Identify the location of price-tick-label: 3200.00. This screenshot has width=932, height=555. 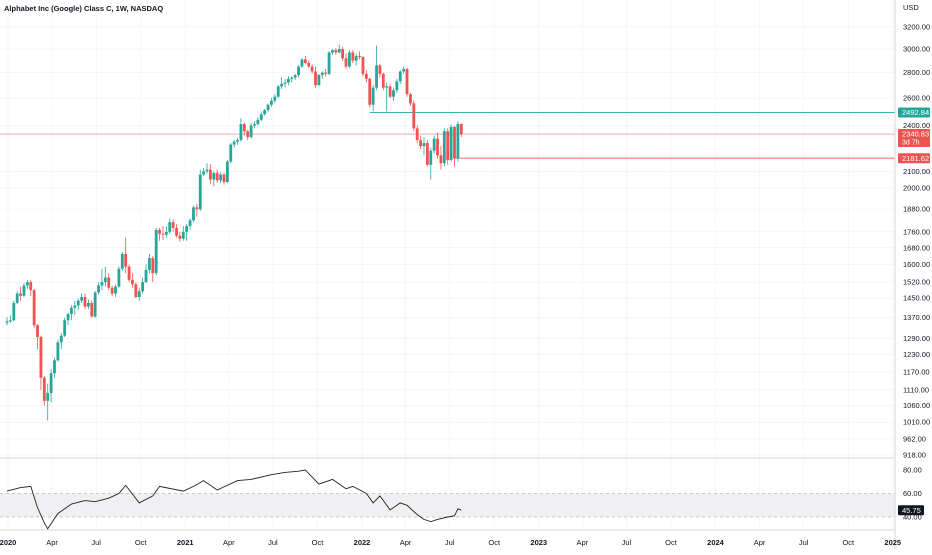
(916, 26).